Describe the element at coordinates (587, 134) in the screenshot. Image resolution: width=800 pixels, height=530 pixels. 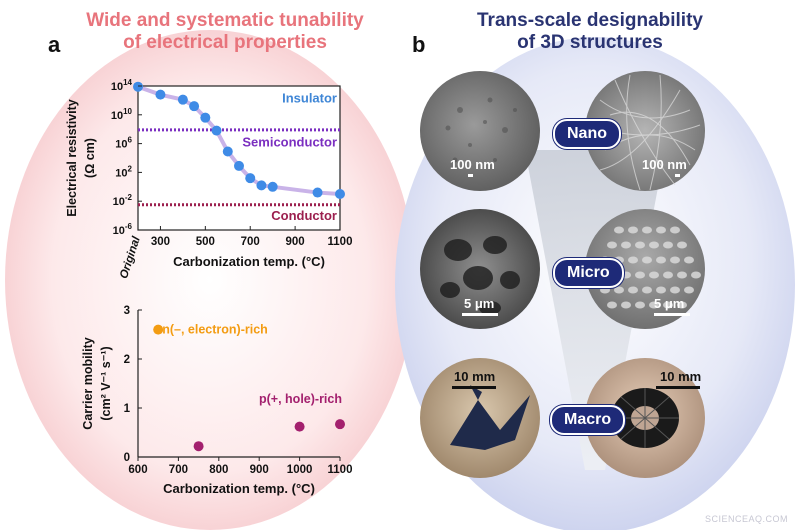
I see `nano-label: Nano` at that location.